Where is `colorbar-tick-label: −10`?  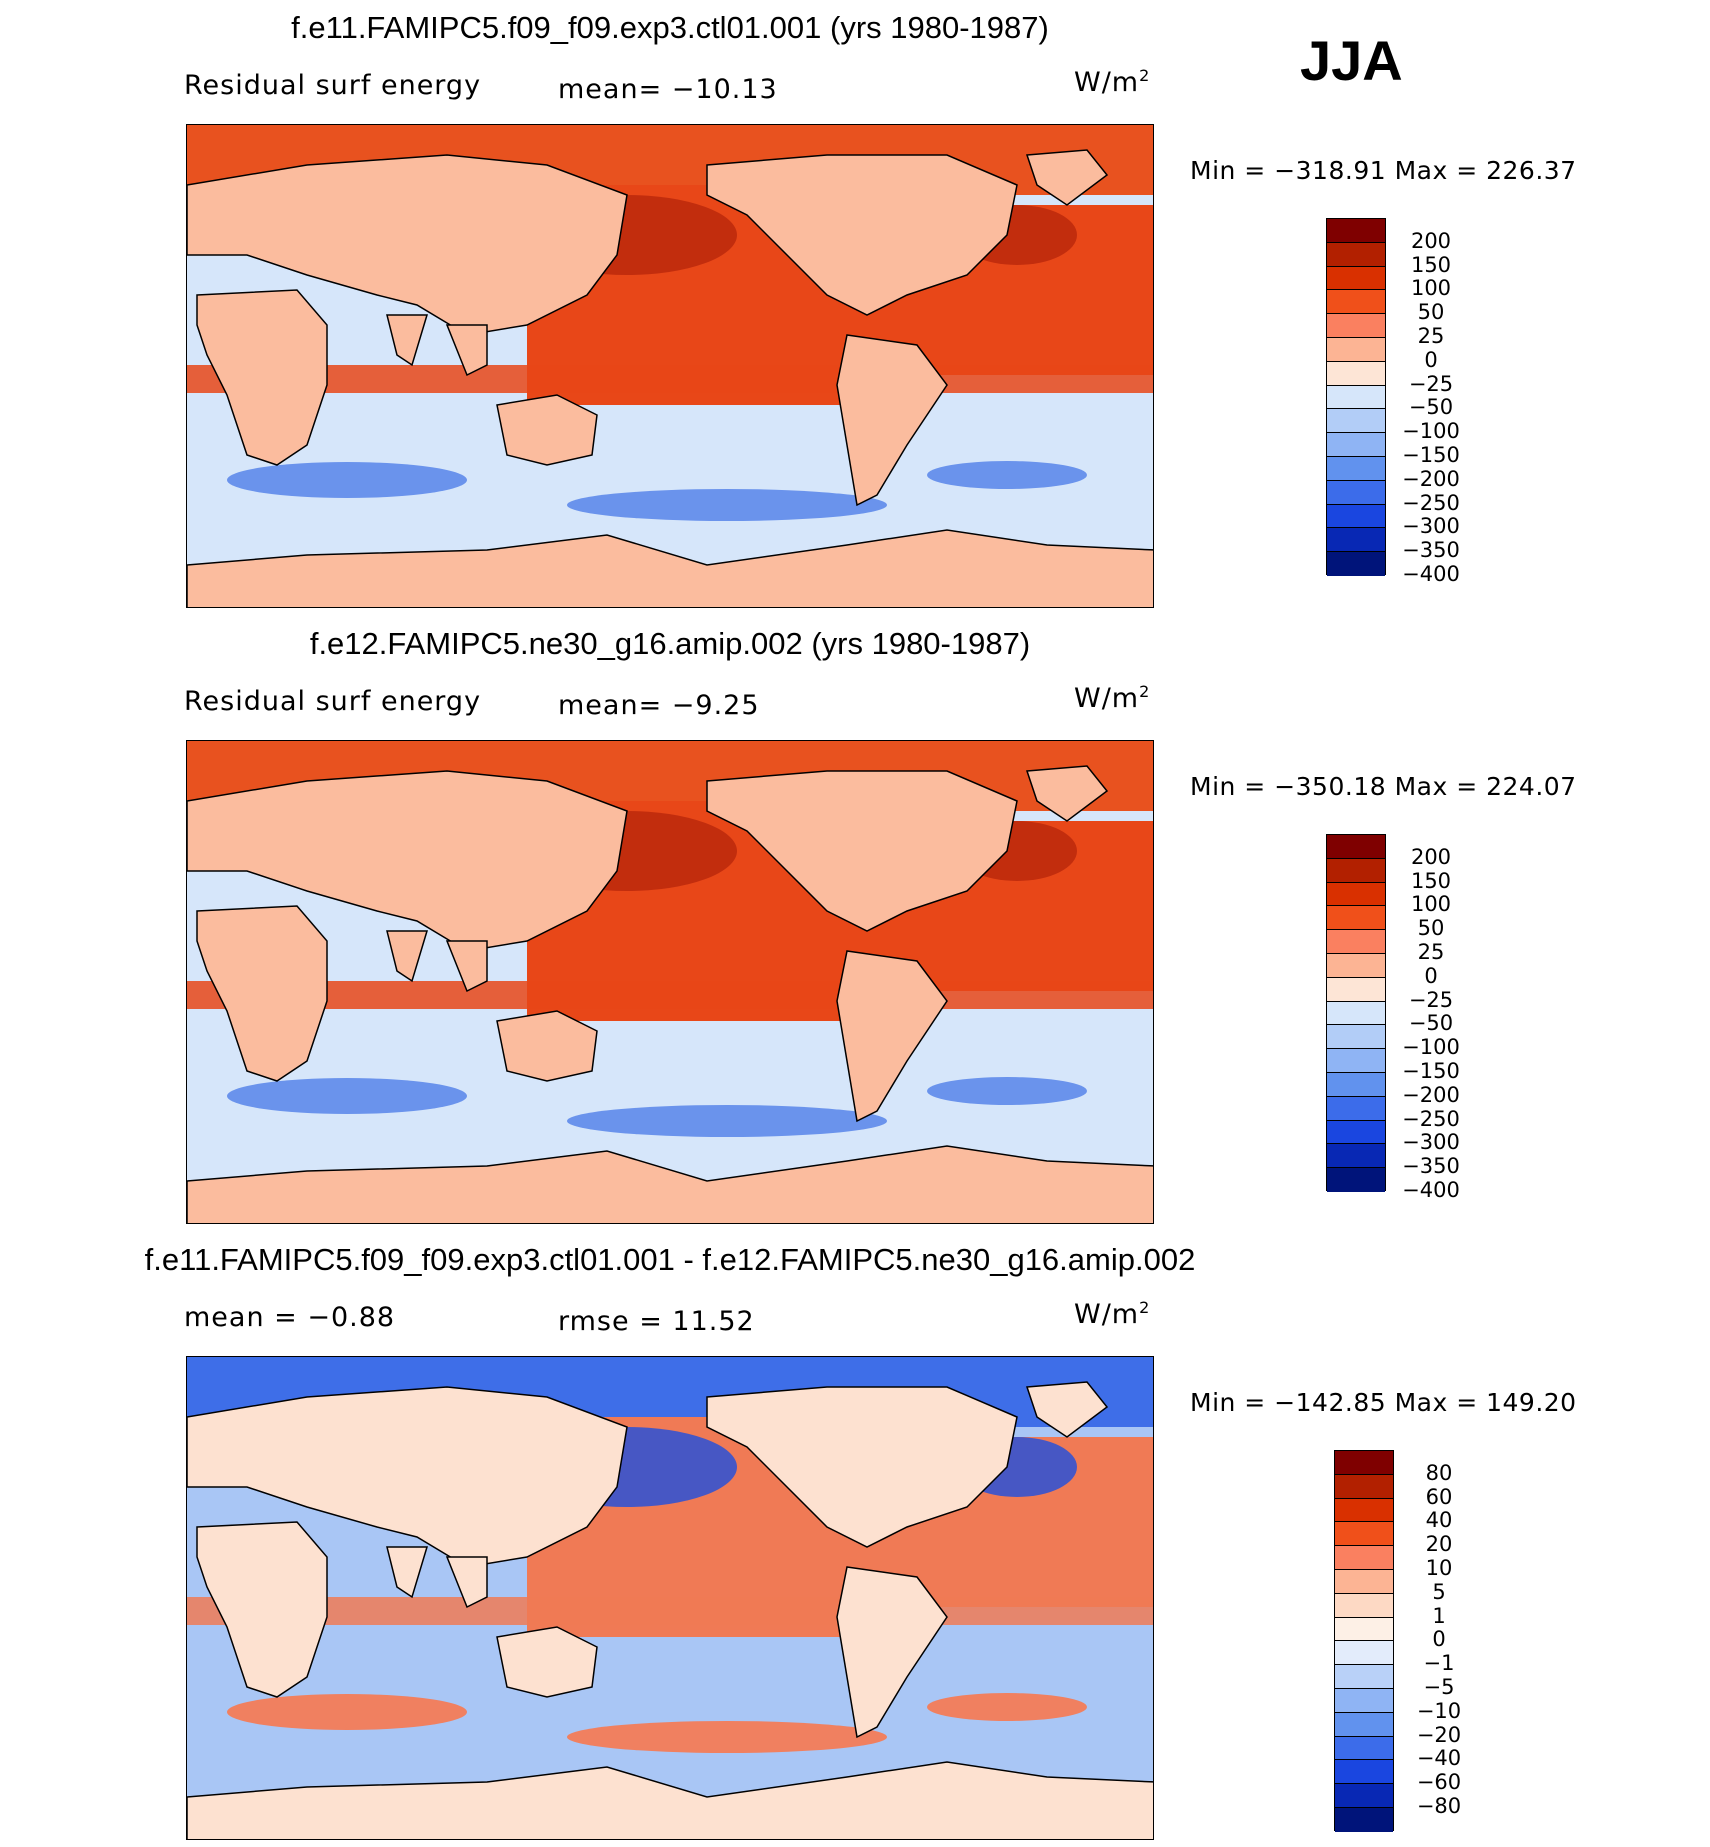
colorbar-tick-label: −10 is located at coordinates (1439, 1710).